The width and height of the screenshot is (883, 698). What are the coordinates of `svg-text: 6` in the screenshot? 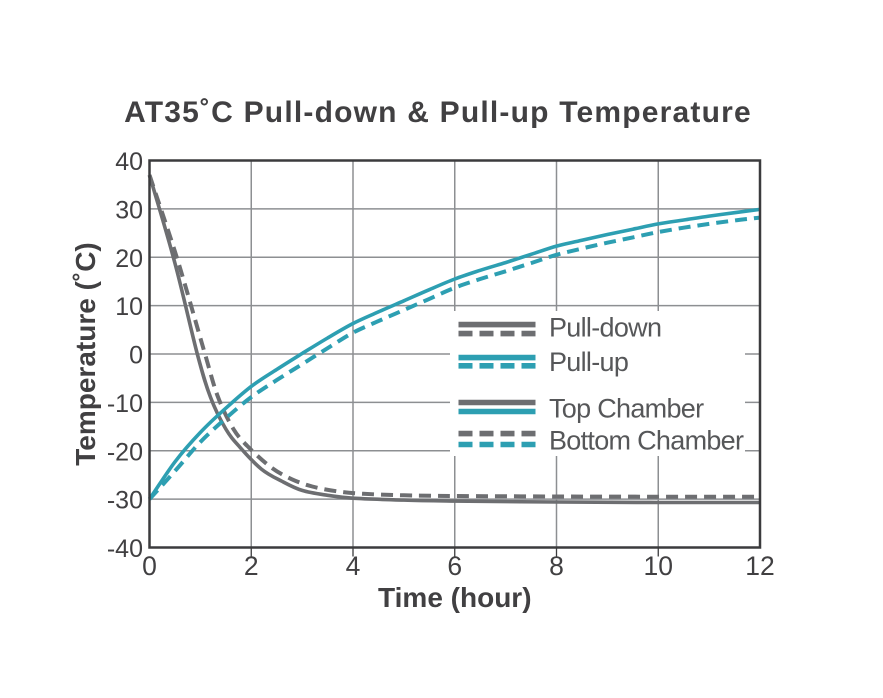 It's located at (454, 566).